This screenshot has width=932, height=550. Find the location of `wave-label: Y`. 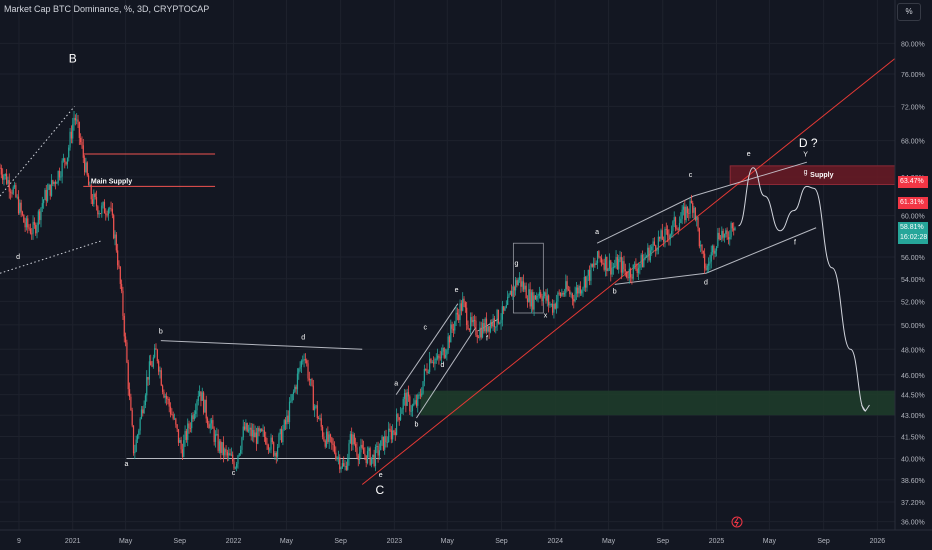

wave-label: Y is located at coordinates (805, 155).